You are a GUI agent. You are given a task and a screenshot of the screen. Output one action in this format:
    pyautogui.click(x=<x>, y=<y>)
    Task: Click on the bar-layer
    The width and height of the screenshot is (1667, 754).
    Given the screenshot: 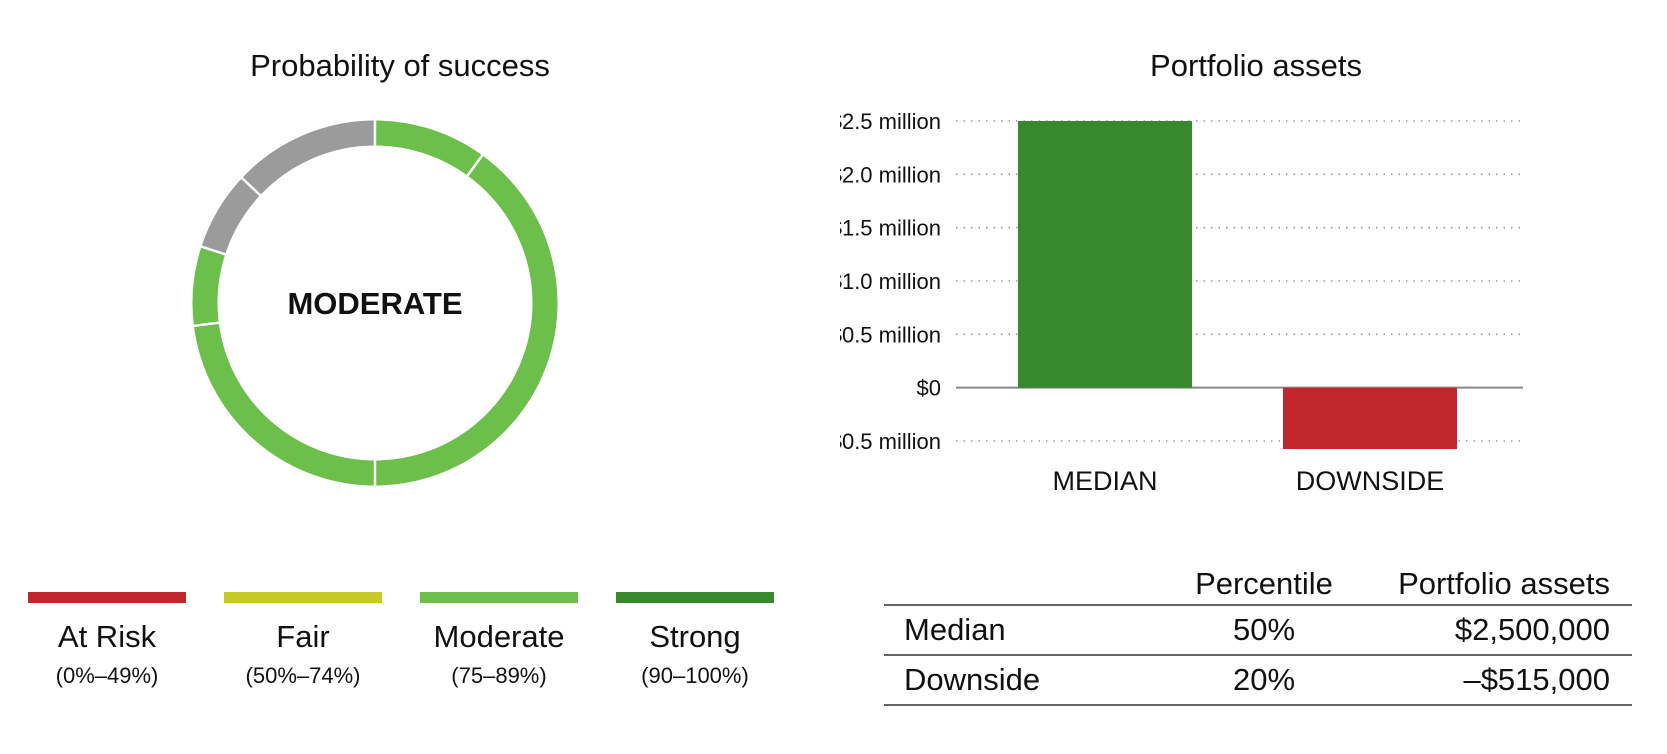 What is the action you would take?
    pyautogui.click(x=1237, y=285)
    